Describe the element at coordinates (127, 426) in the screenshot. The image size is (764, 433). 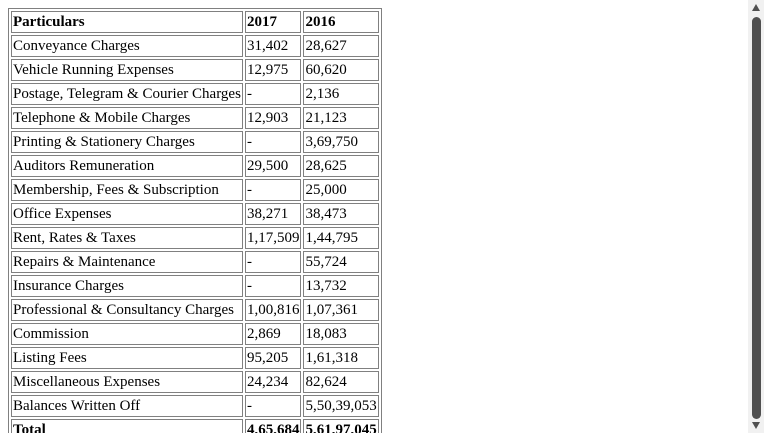
I see `particular-cell: Total` at that location.